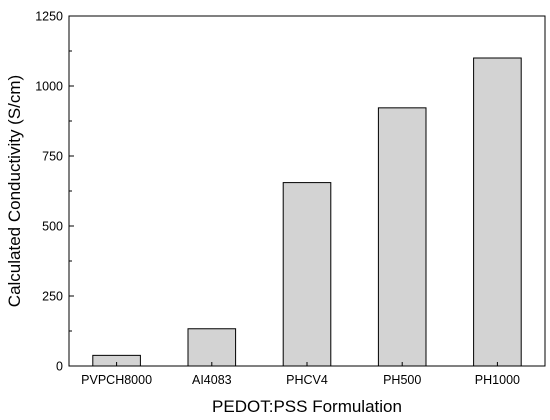 The height and width of the screenshot is (420, 550). I want to click on y-tick-label: 0, so click(59, 367).